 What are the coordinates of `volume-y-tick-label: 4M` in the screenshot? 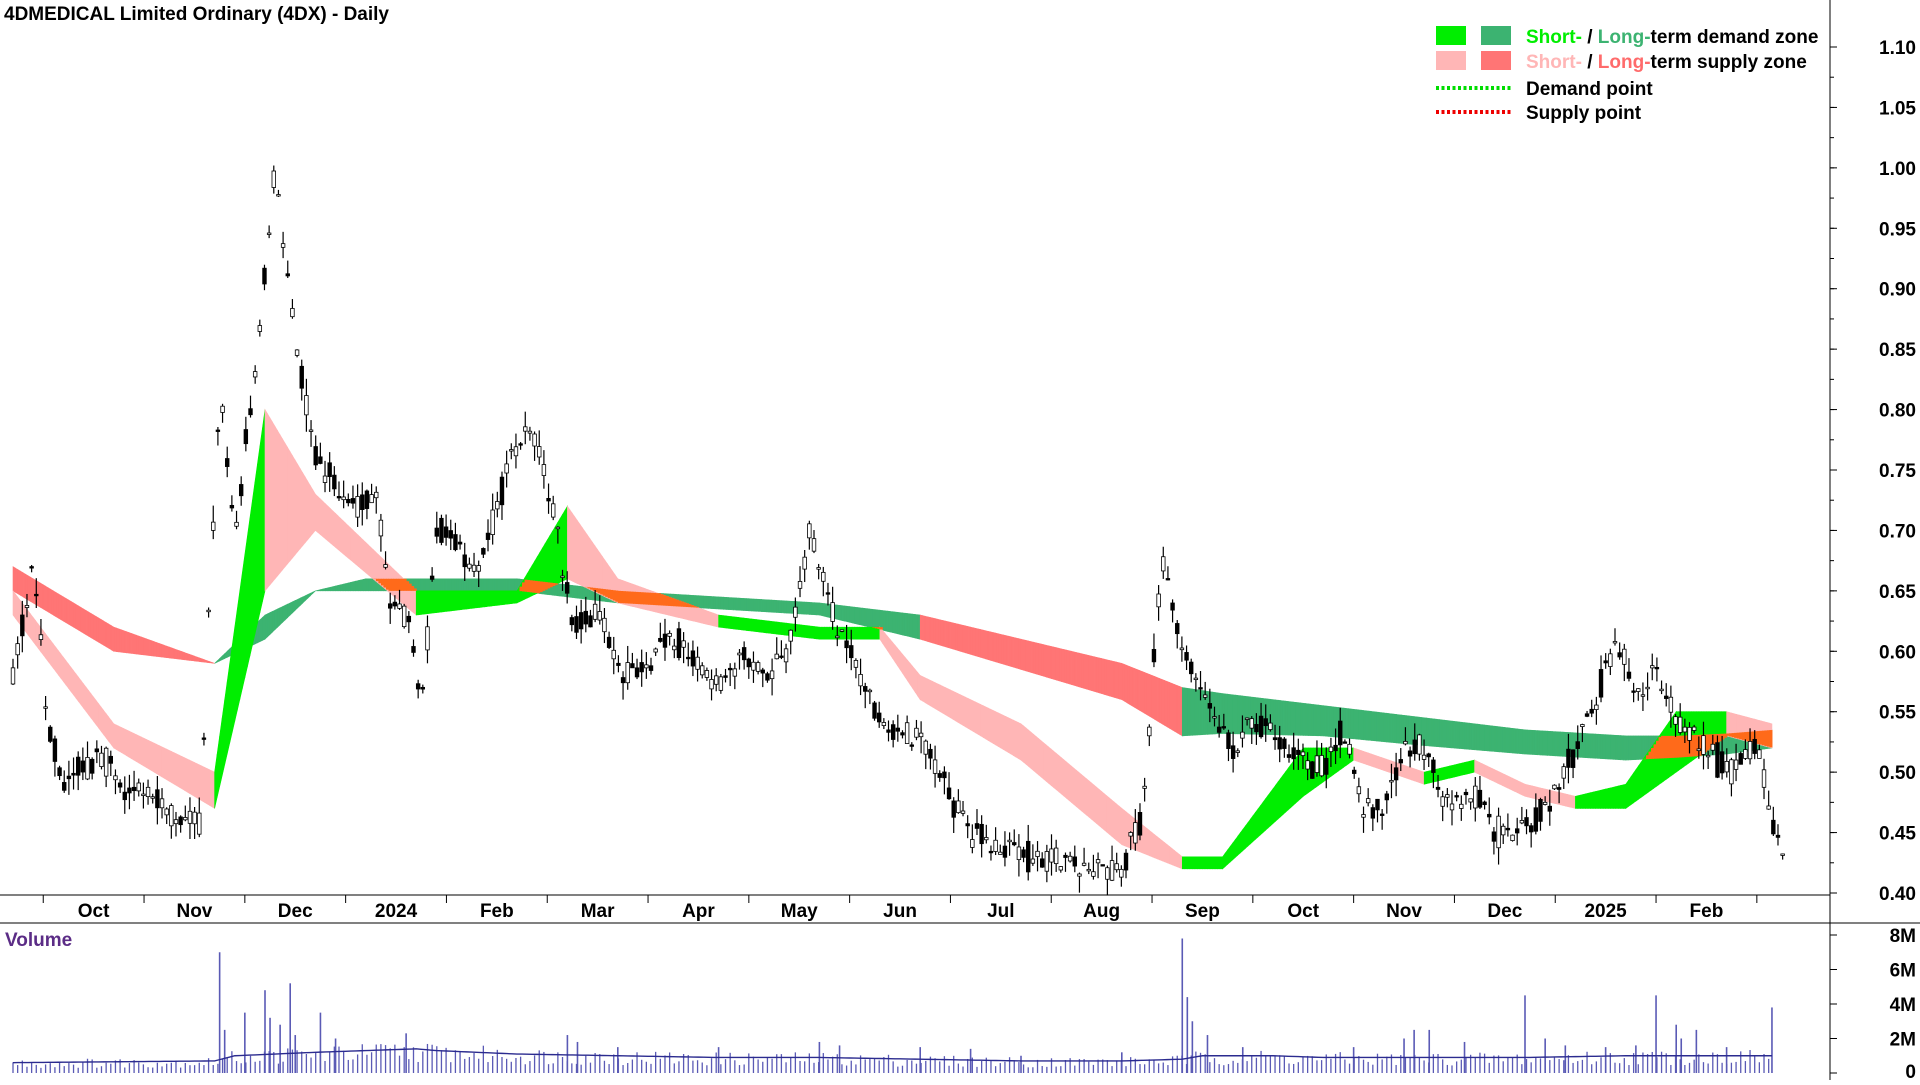 It's located at (1903, 1005).